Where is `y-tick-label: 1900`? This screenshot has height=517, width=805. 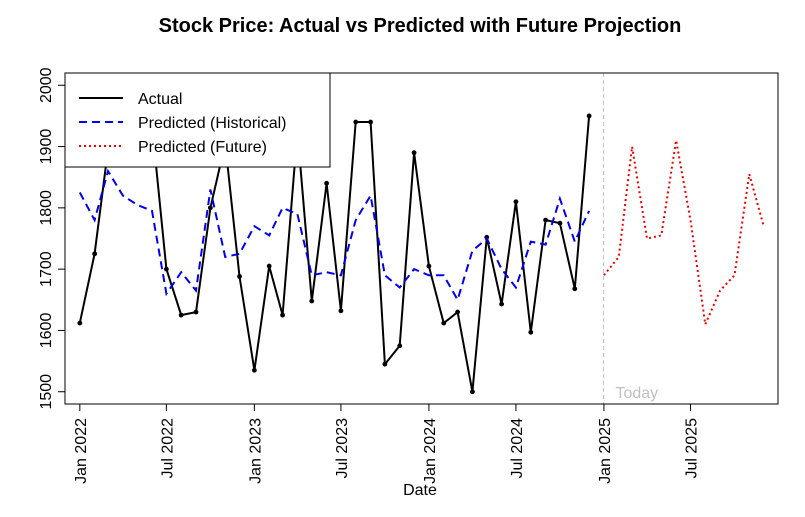 y-tick-label: 1900 is located at coordinates (46, 147).